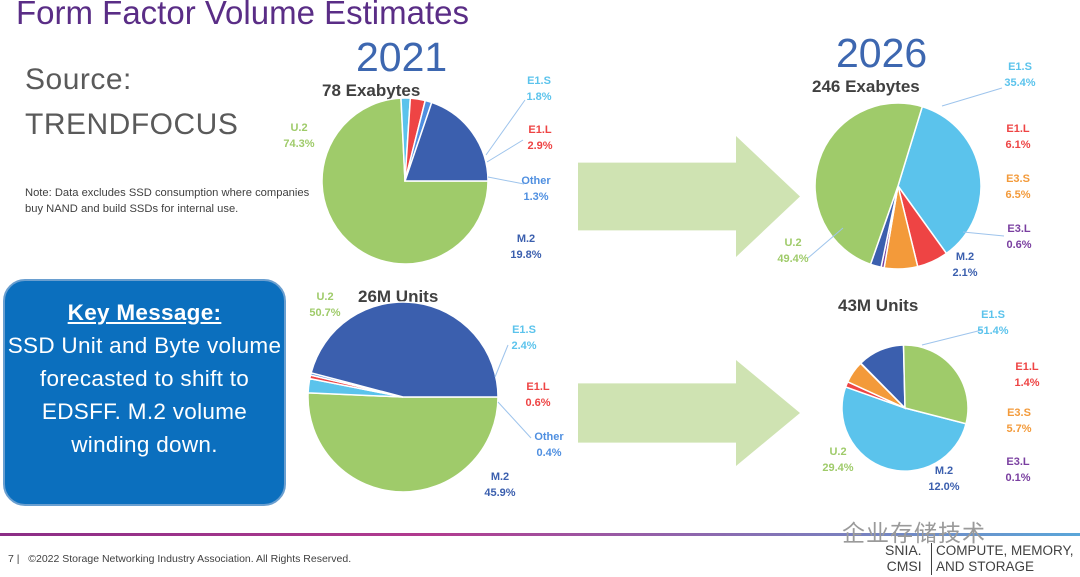 This screenshot has width=1080, height=577. Describe the element at coordinates (78, 79) in the screenshot. I see `source-label: Source:` at that location.